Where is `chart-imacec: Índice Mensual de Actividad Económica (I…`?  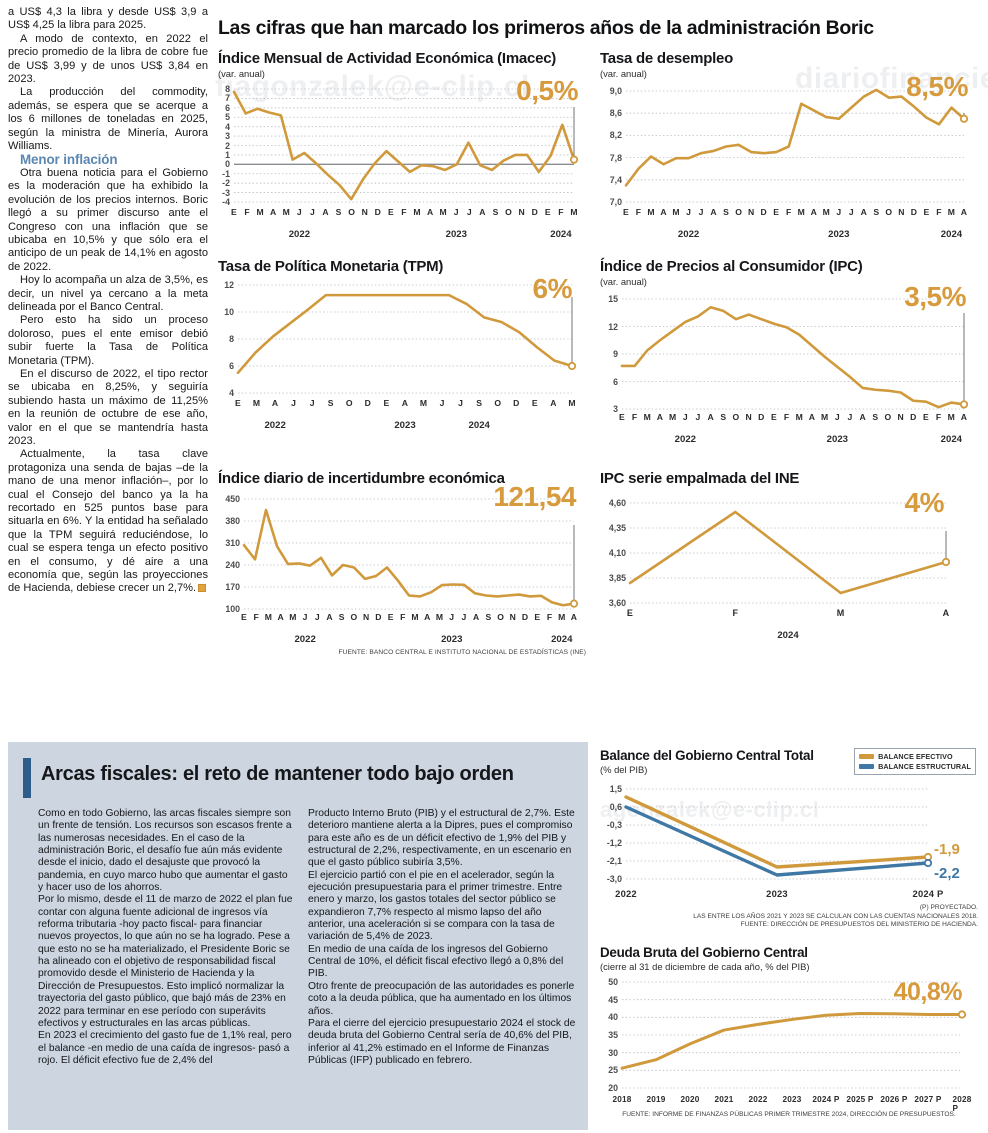
chart-imacec: Índice Mensual de Actividad Económica (I… is located at coordinates (402, 146).